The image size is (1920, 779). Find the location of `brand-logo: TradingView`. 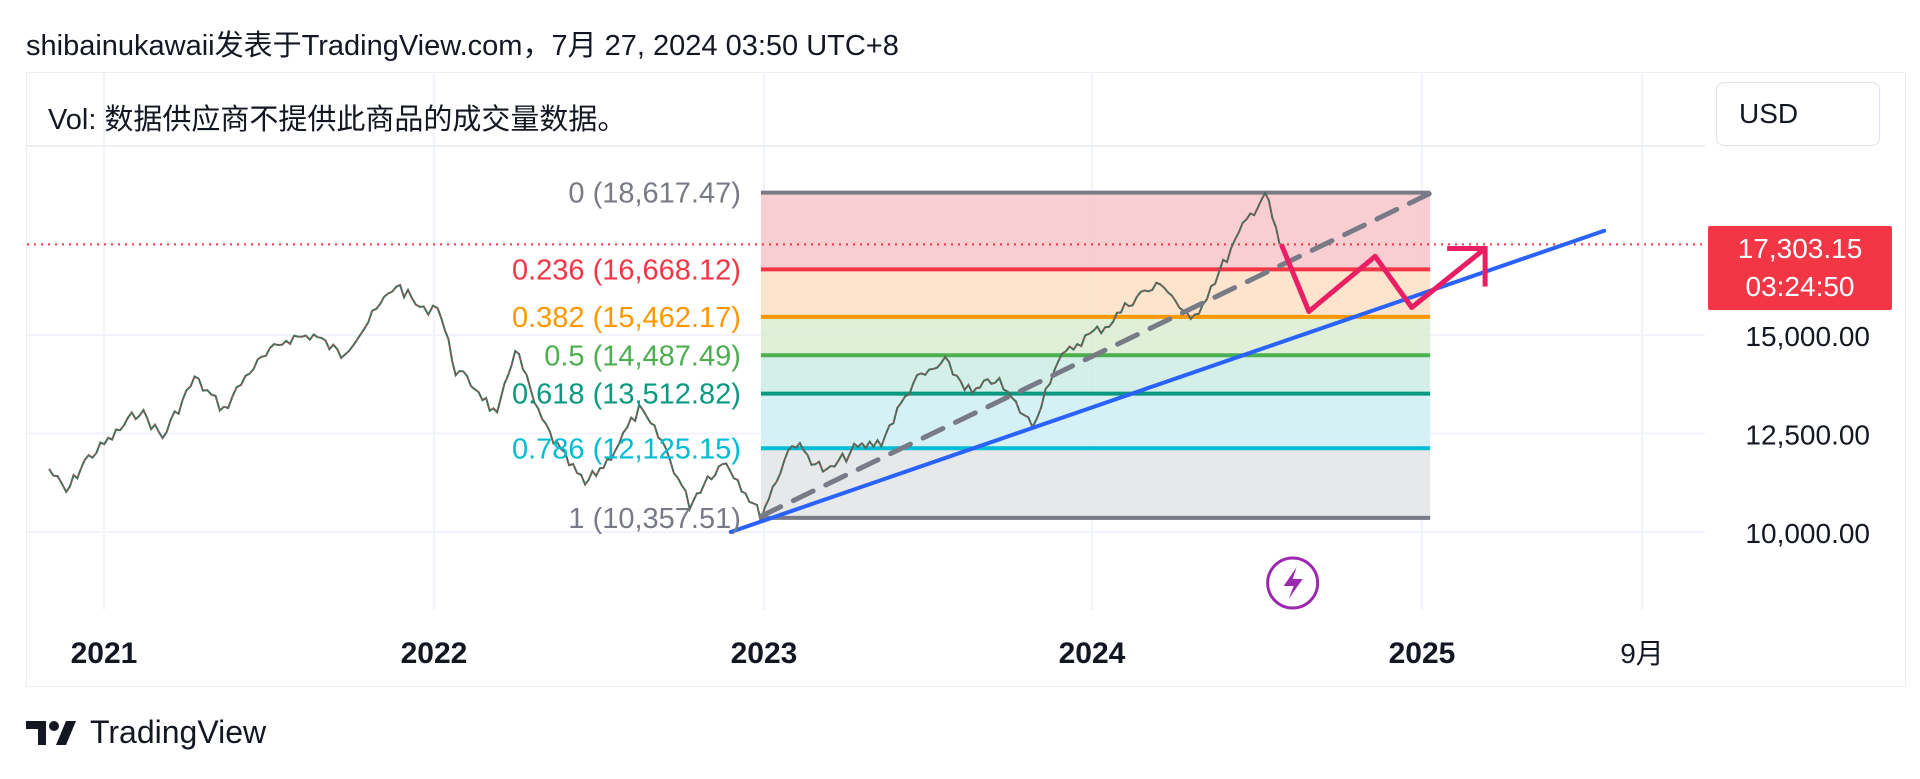

brand-logo: TradingView is located at coordinates (146, 732).